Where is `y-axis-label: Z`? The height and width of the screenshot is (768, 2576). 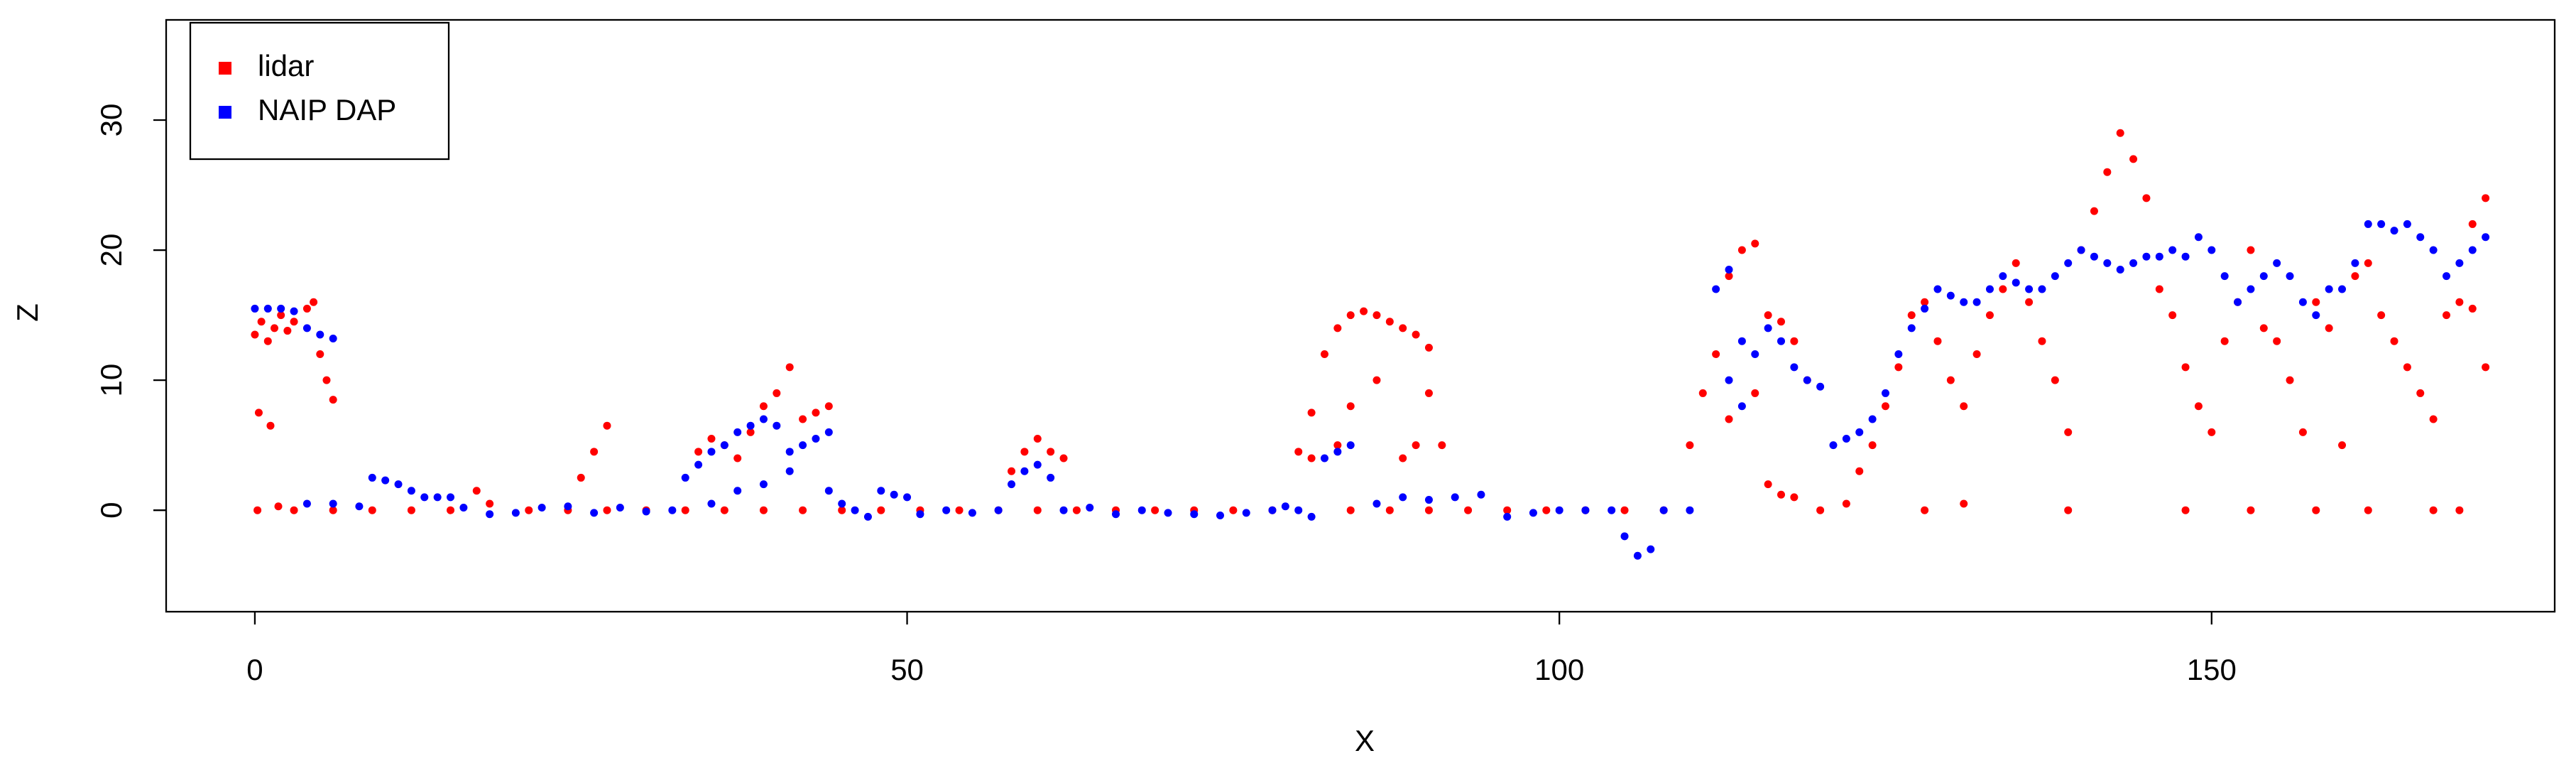
y-axis-label: Z is located at coordinates (27, 312).